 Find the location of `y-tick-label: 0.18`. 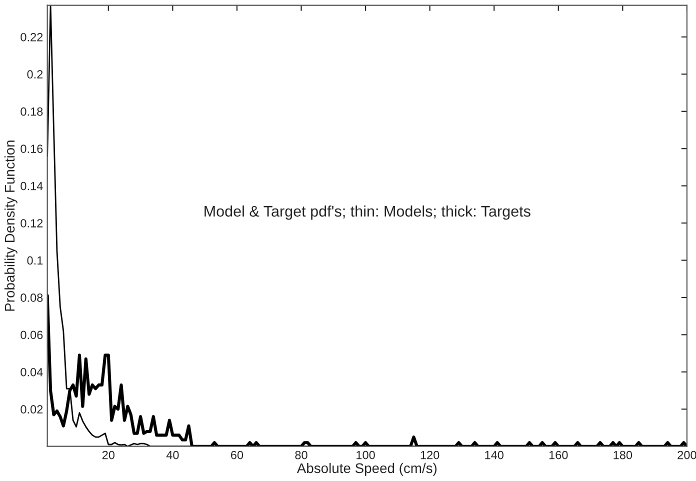

y-tick-label: 0.18 is located at coordinates (31, 111).